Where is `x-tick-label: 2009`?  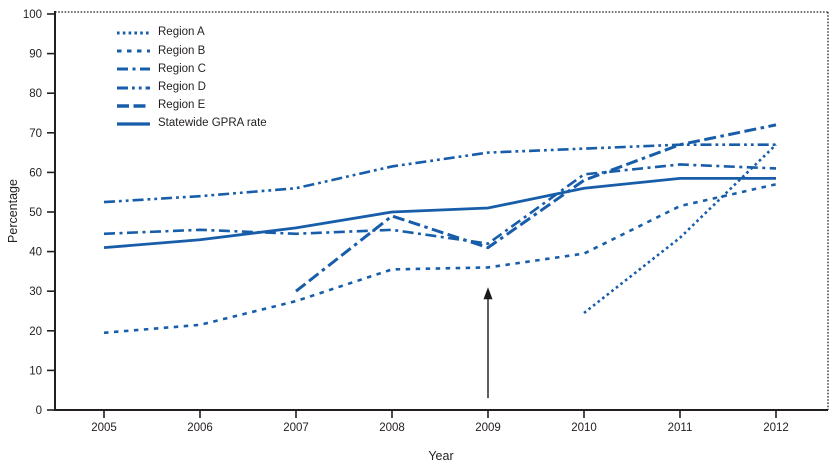
x-tick-label: 2009 is located at coordinates (488, 428).